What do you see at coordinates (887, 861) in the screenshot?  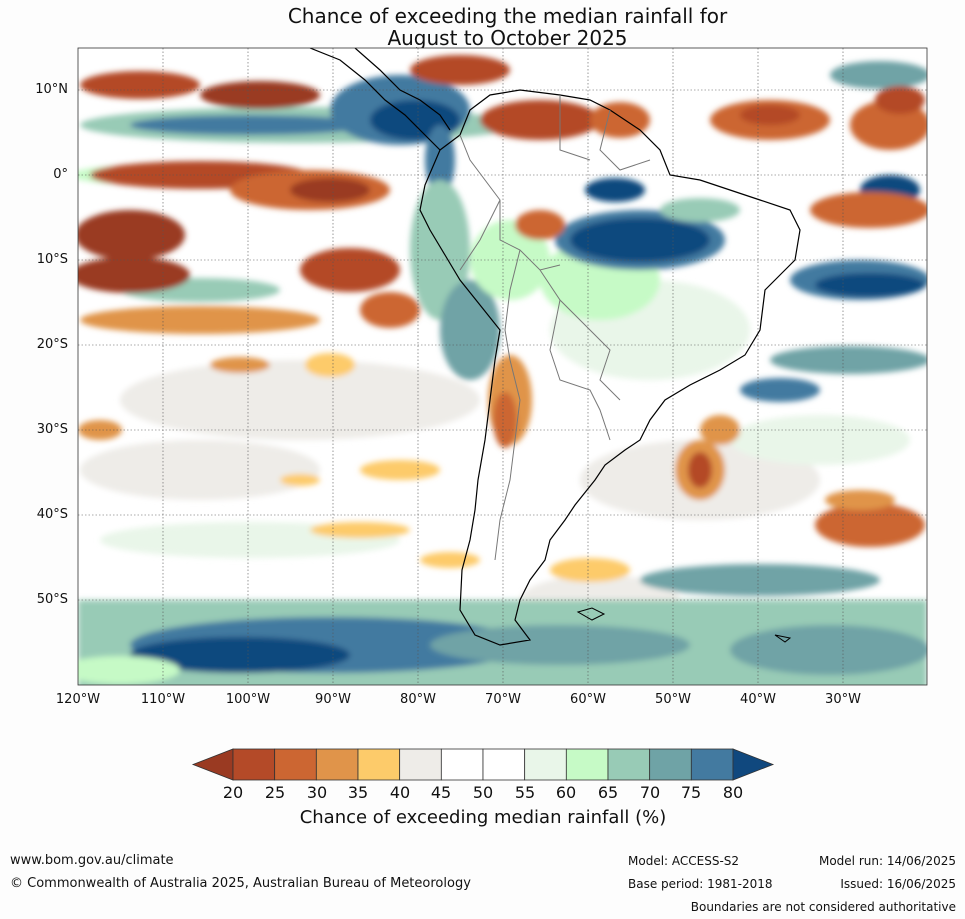 I see `model-run-text: Model run: 14/06/2025` at bounding box center [887, 861].